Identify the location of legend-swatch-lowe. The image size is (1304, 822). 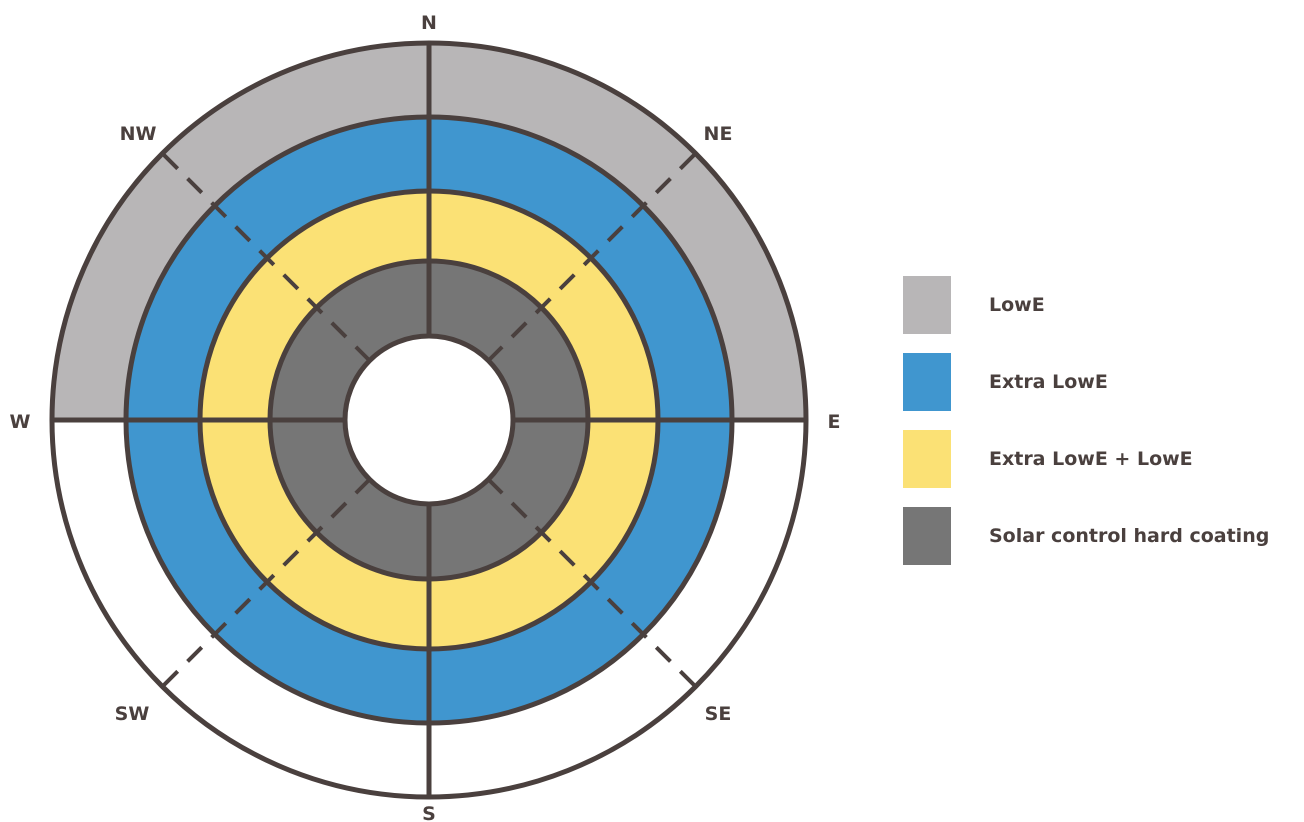
(927, 305).